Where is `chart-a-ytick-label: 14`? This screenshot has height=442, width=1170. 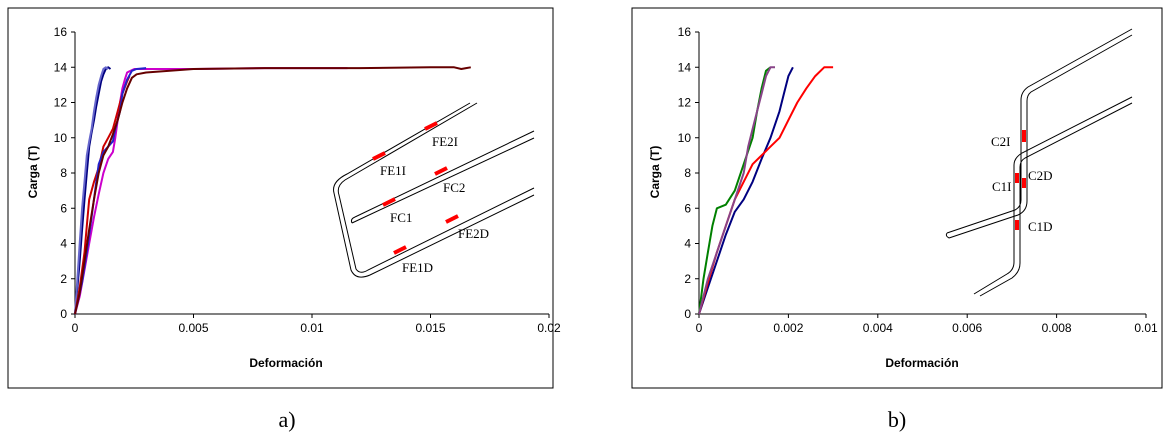
chart-a-ytick-label: 14 is located at coordinates (61, 67).